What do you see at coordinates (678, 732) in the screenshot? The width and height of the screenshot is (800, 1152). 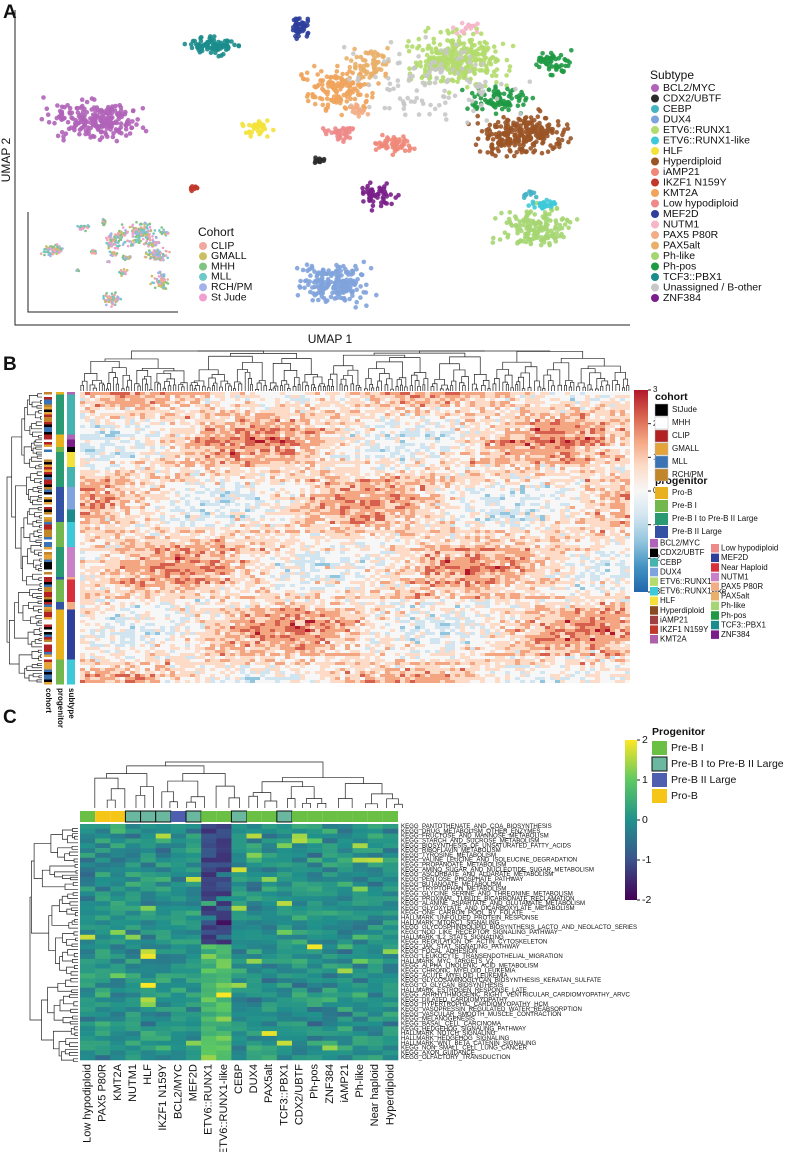 I see `legend-title: Progenitor` at bounding box center [678, 732].